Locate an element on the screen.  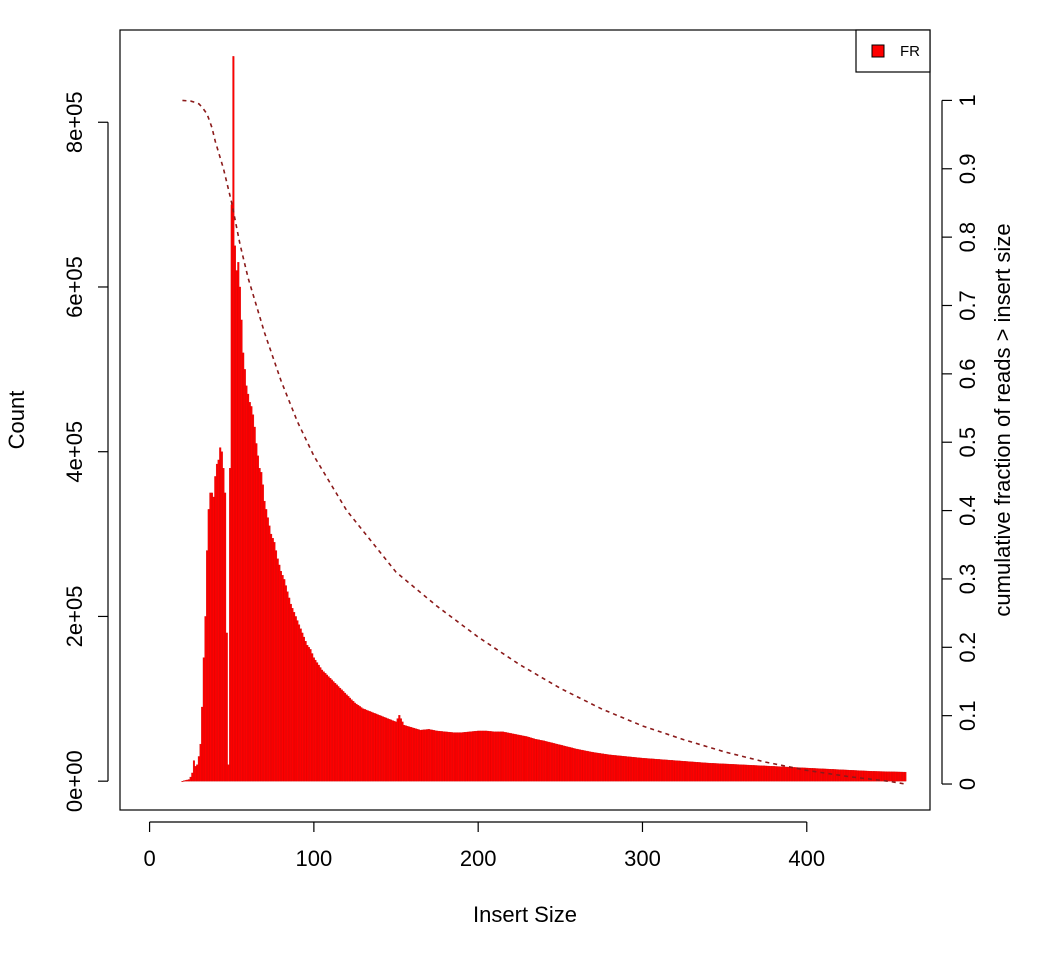
y-tick-label: 6e+05 is located at coordinates (74, 287).